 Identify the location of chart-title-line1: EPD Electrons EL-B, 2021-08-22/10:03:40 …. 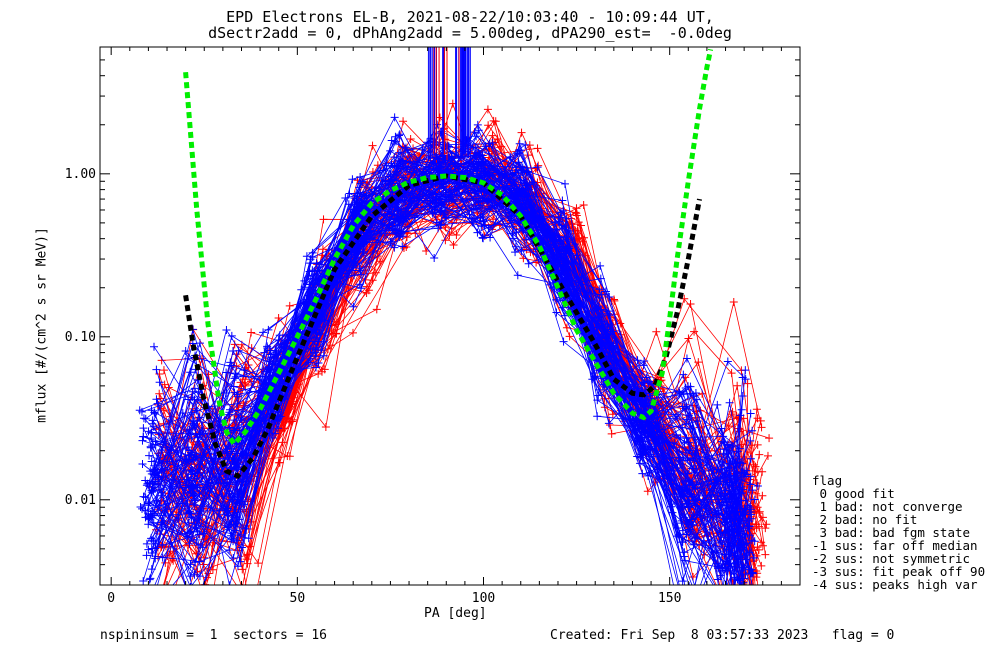
(470, 17).